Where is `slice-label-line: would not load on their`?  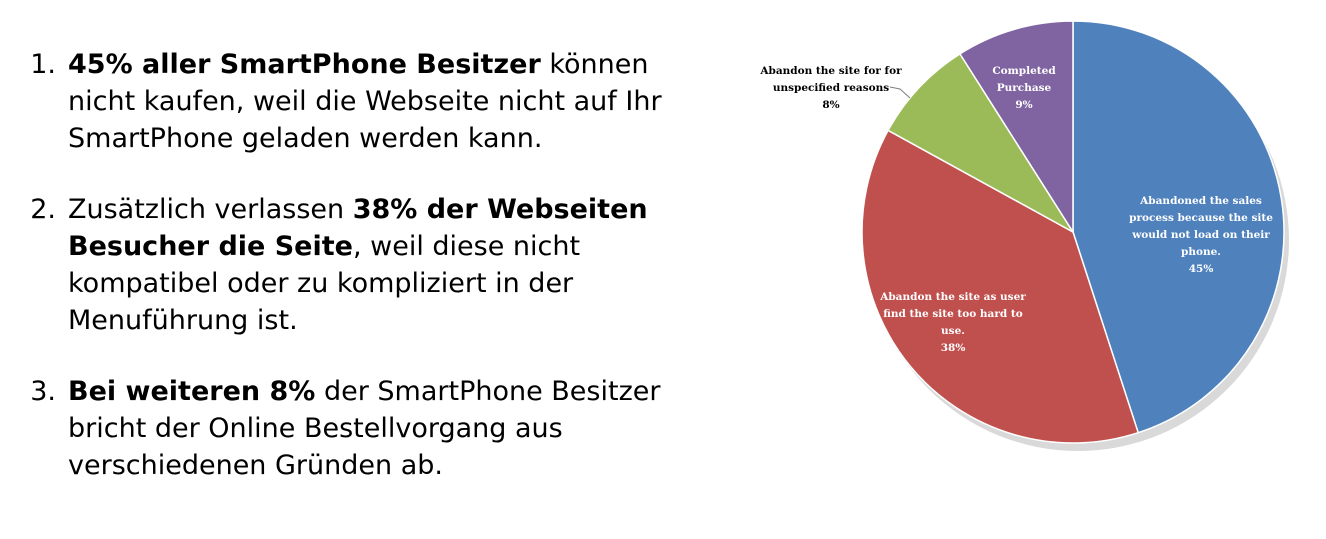
slice-label-line: would not load on their is located at coordinates (1200, 235).